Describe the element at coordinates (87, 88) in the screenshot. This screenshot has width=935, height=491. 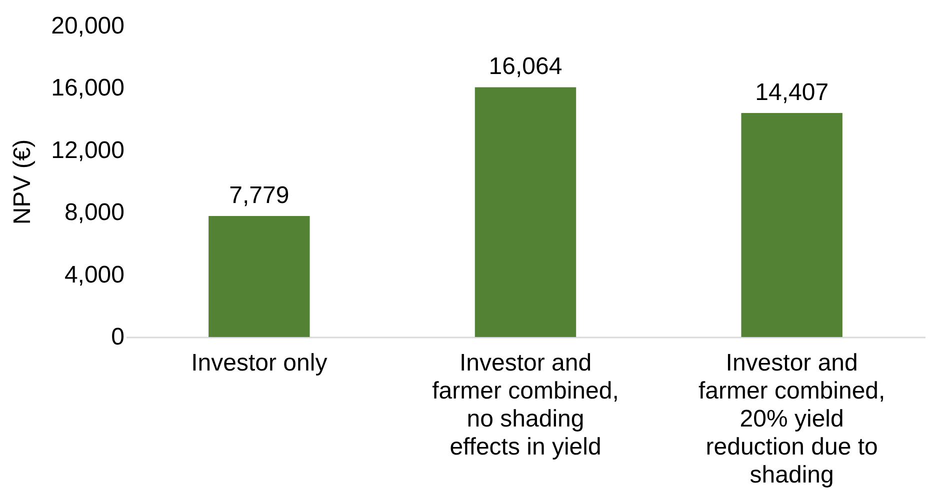
I see `y-tick-label: 16,000` at that location.